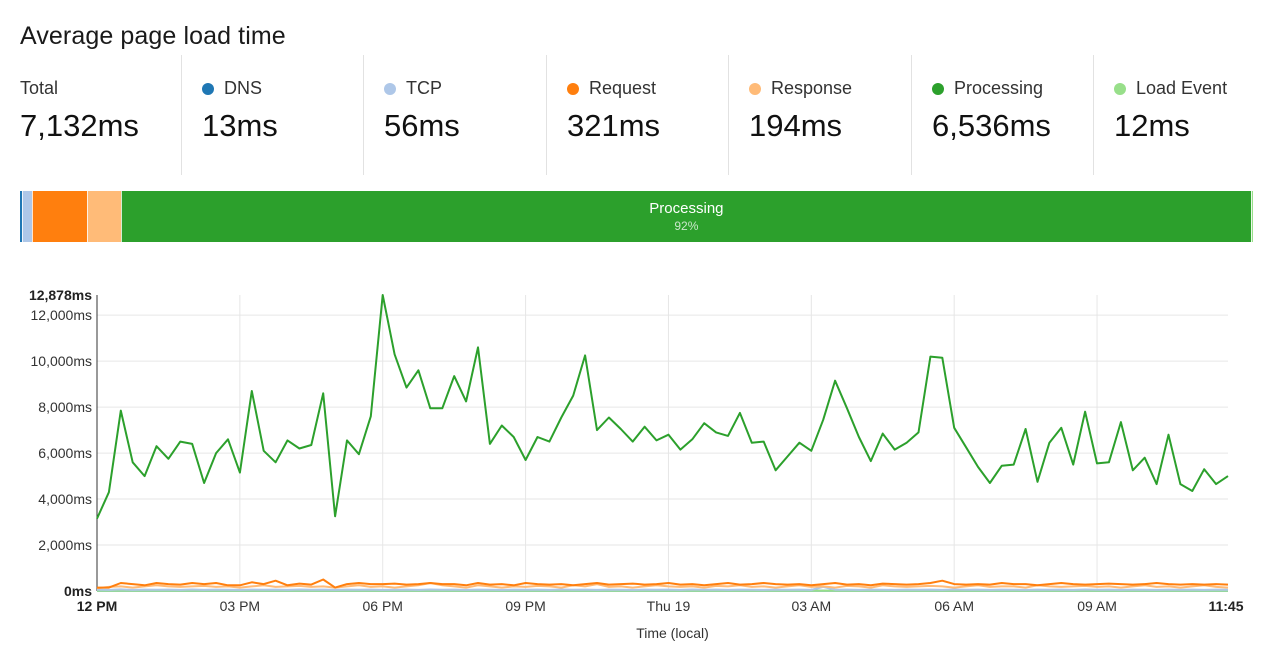  Describe the element at coordinates (954, 606) in the screenshot. I see `x-tick-label: 06 AM` at that location.